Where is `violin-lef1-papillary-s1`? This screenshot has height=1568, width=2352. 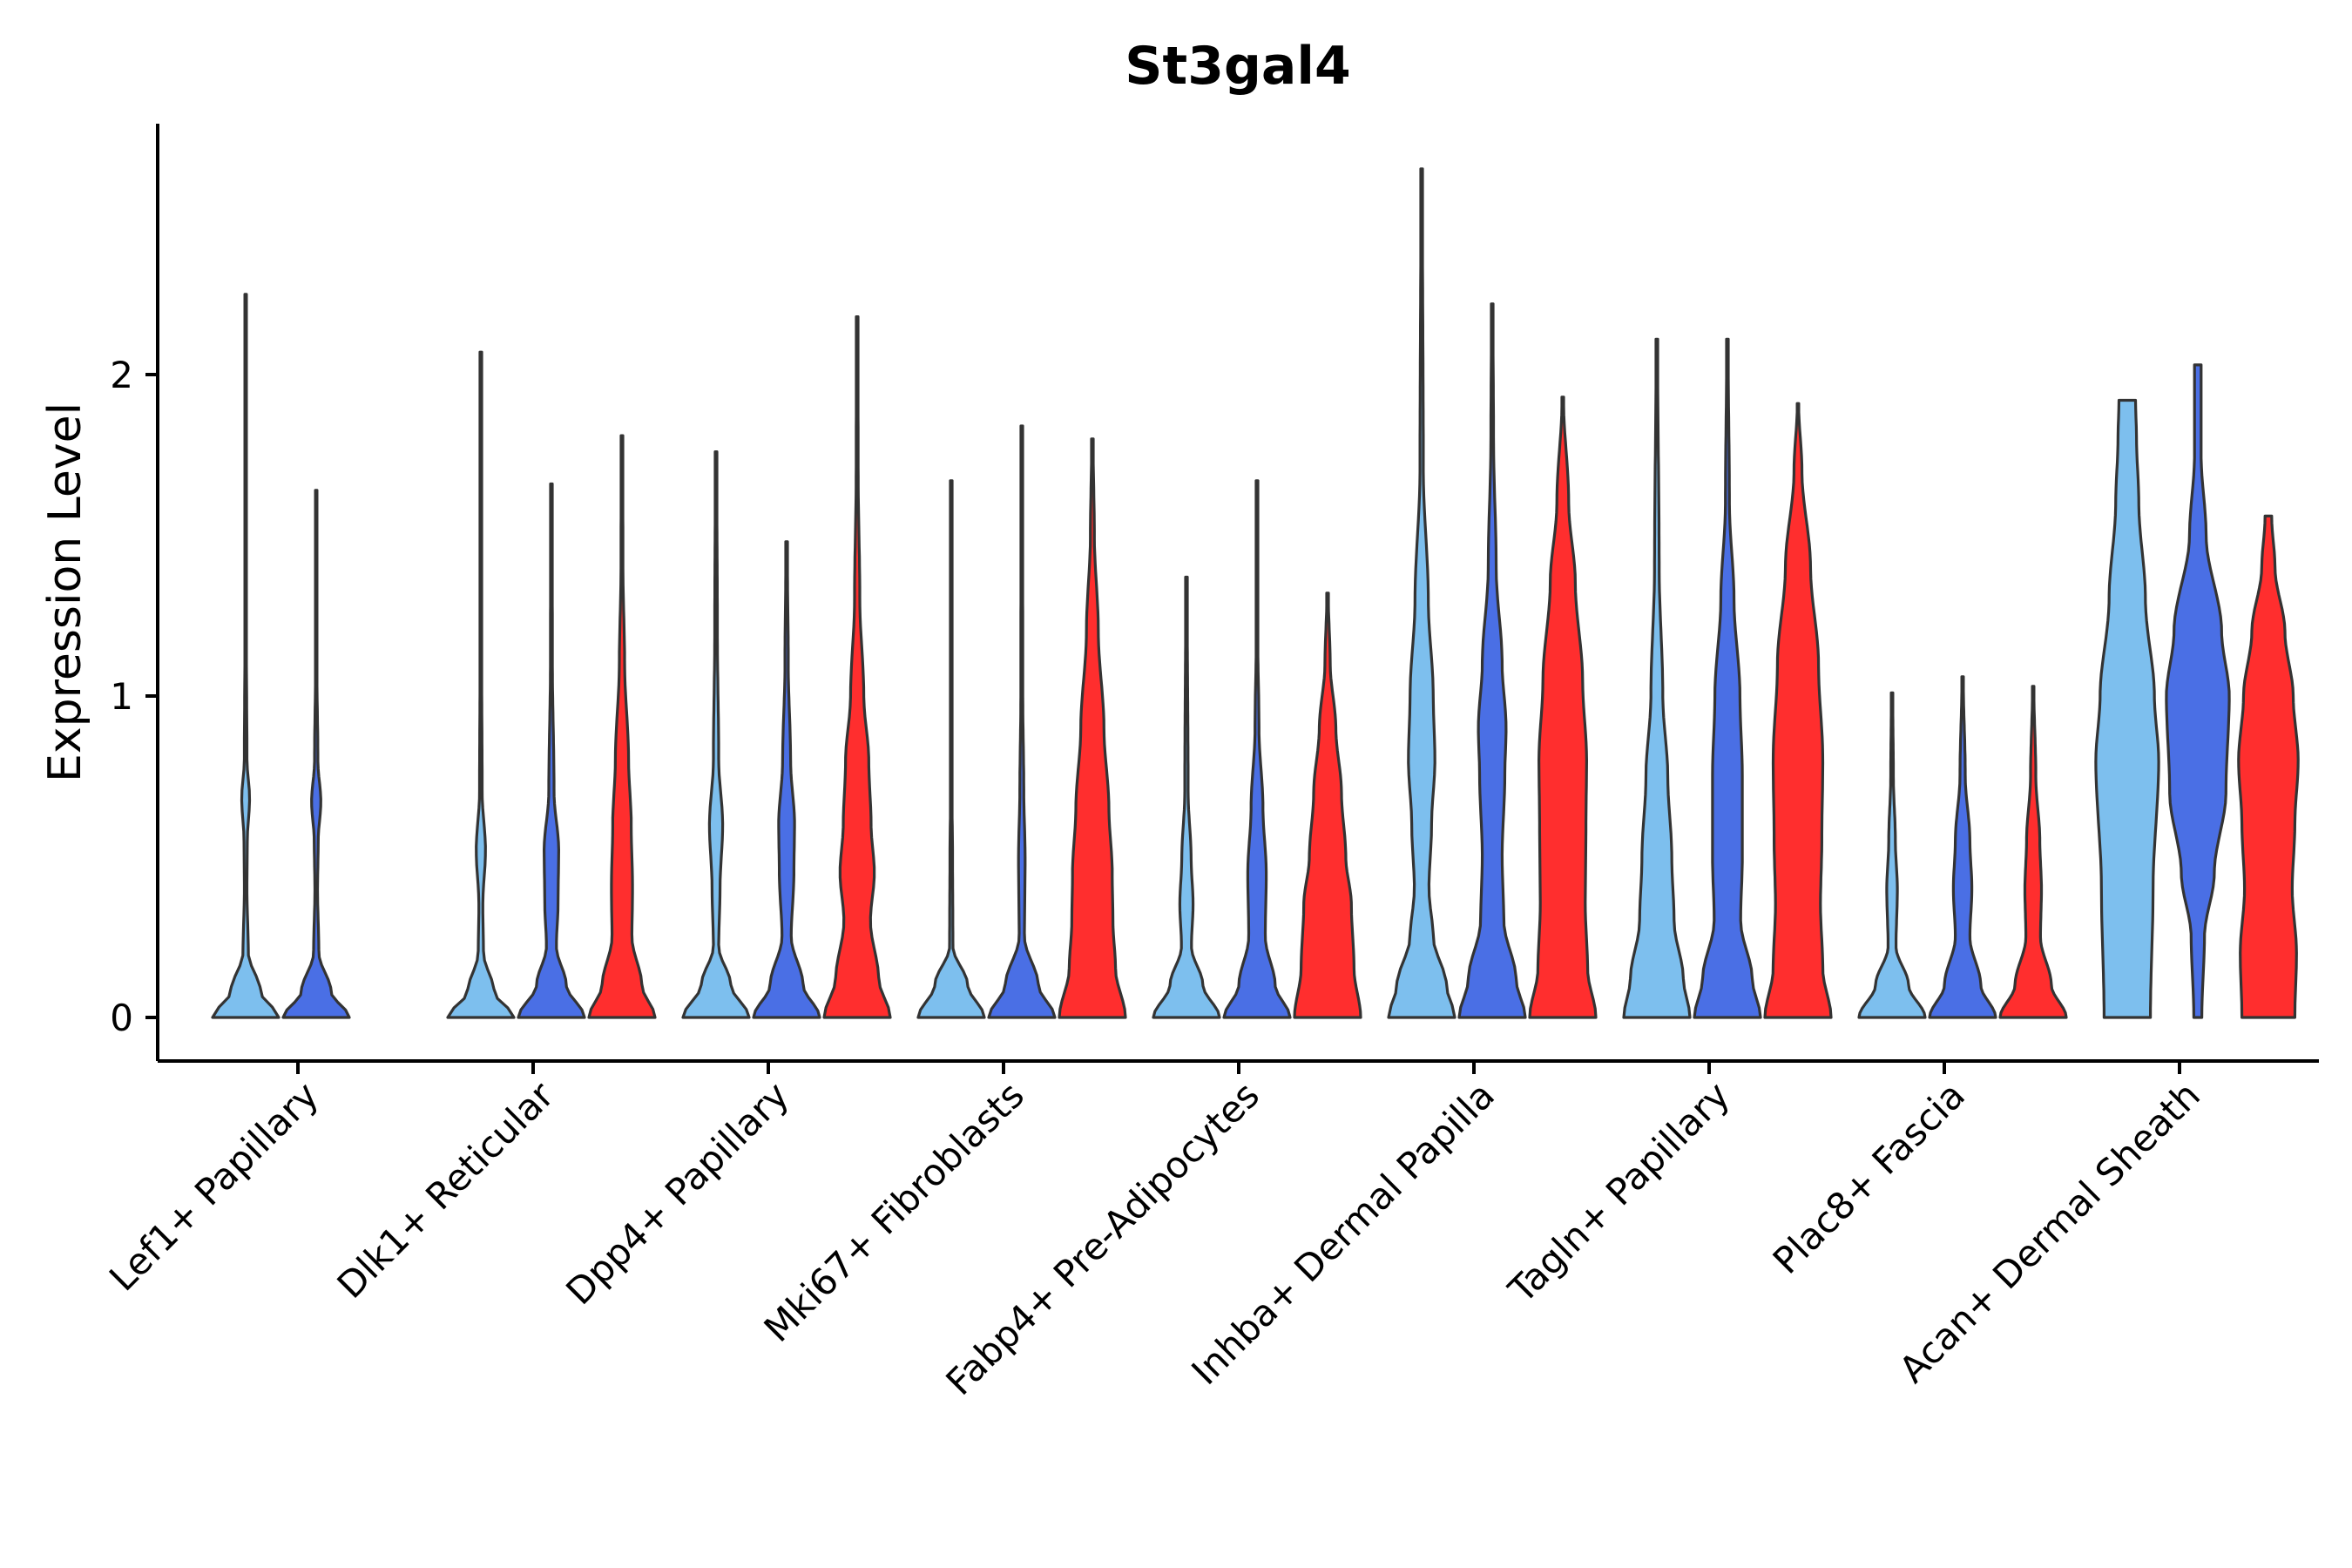
violin-lef1-papillary-s1 is located at coordinates (245, 656).